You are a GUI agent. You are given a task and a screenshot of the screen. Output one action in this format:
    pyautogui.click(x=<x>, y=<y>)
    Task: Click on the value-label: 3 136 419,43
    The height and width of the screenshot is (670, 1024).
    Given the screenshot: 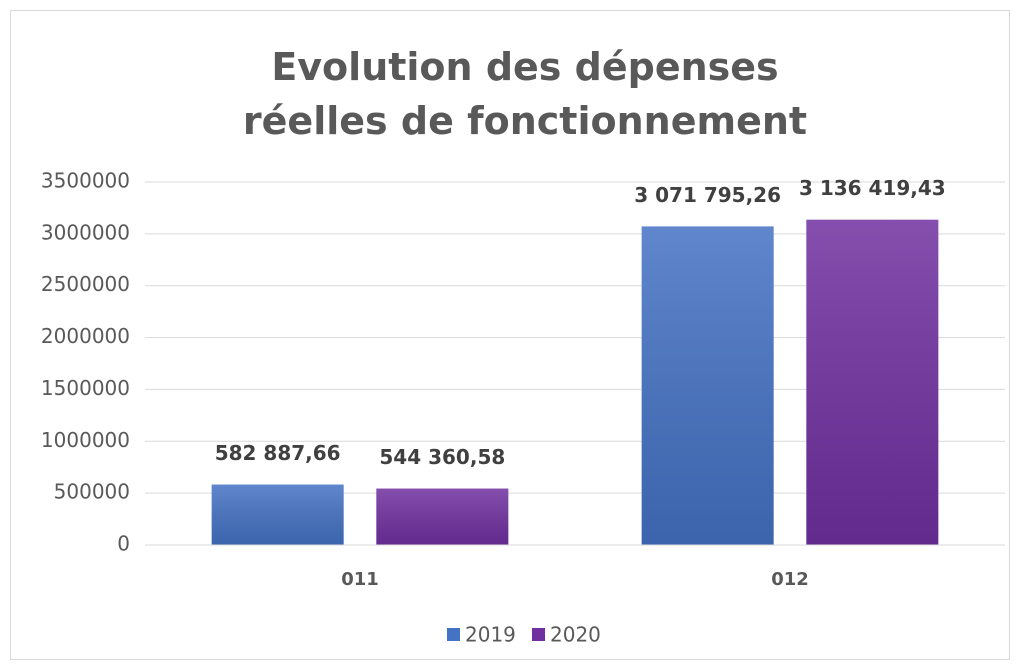 What is the action you would take?
    pyautogui.click(x=872, y=188)
    